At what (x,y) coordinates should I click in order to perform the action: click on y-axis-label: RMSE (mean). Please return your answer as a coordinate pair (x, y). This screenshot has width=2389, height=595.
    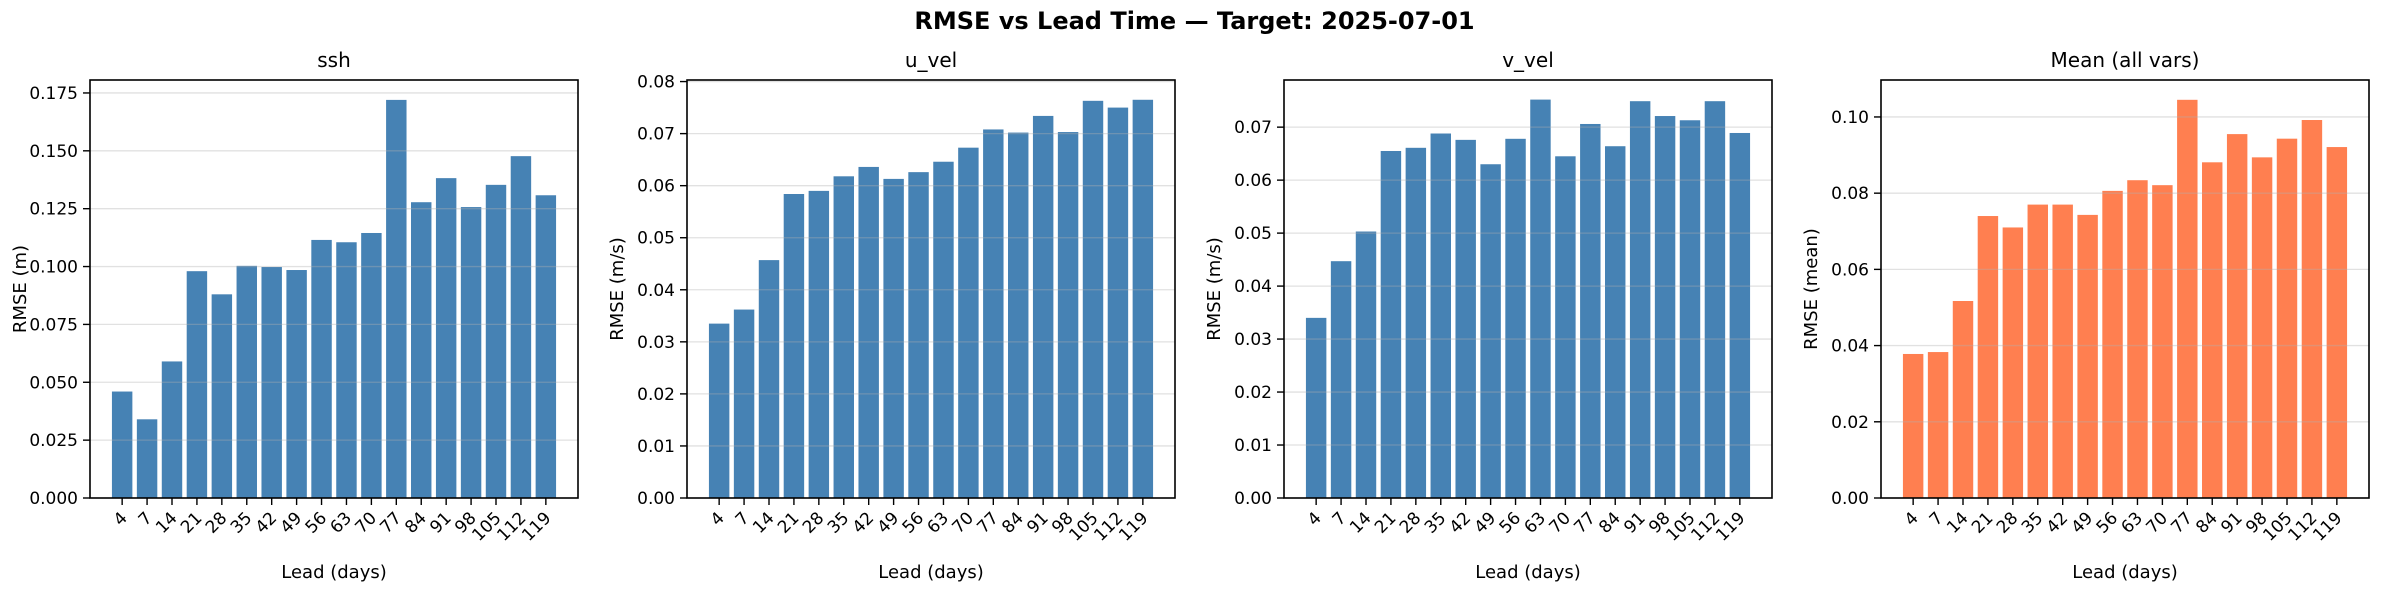
    Looking at the image, I should click on (1811, 289).